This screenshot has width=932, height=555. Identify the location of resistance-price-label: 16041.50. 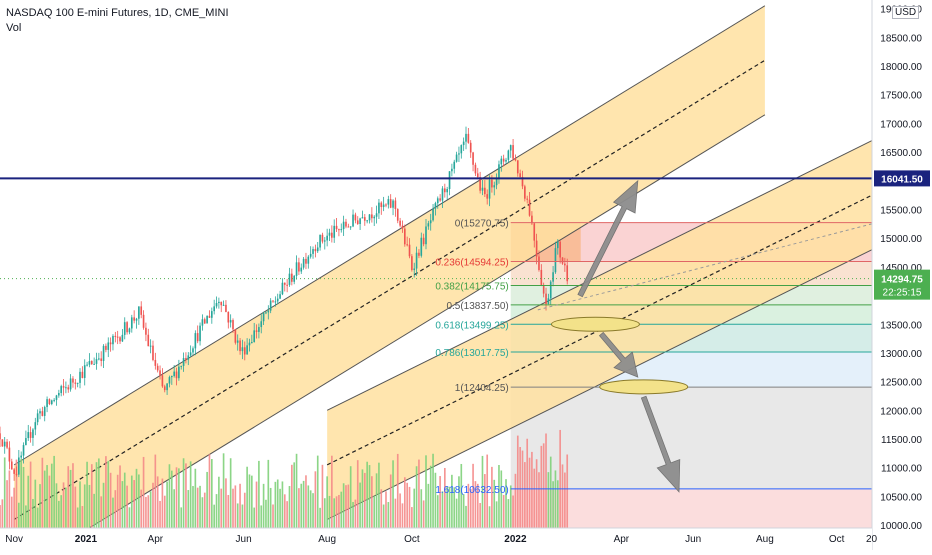
(902, 179).